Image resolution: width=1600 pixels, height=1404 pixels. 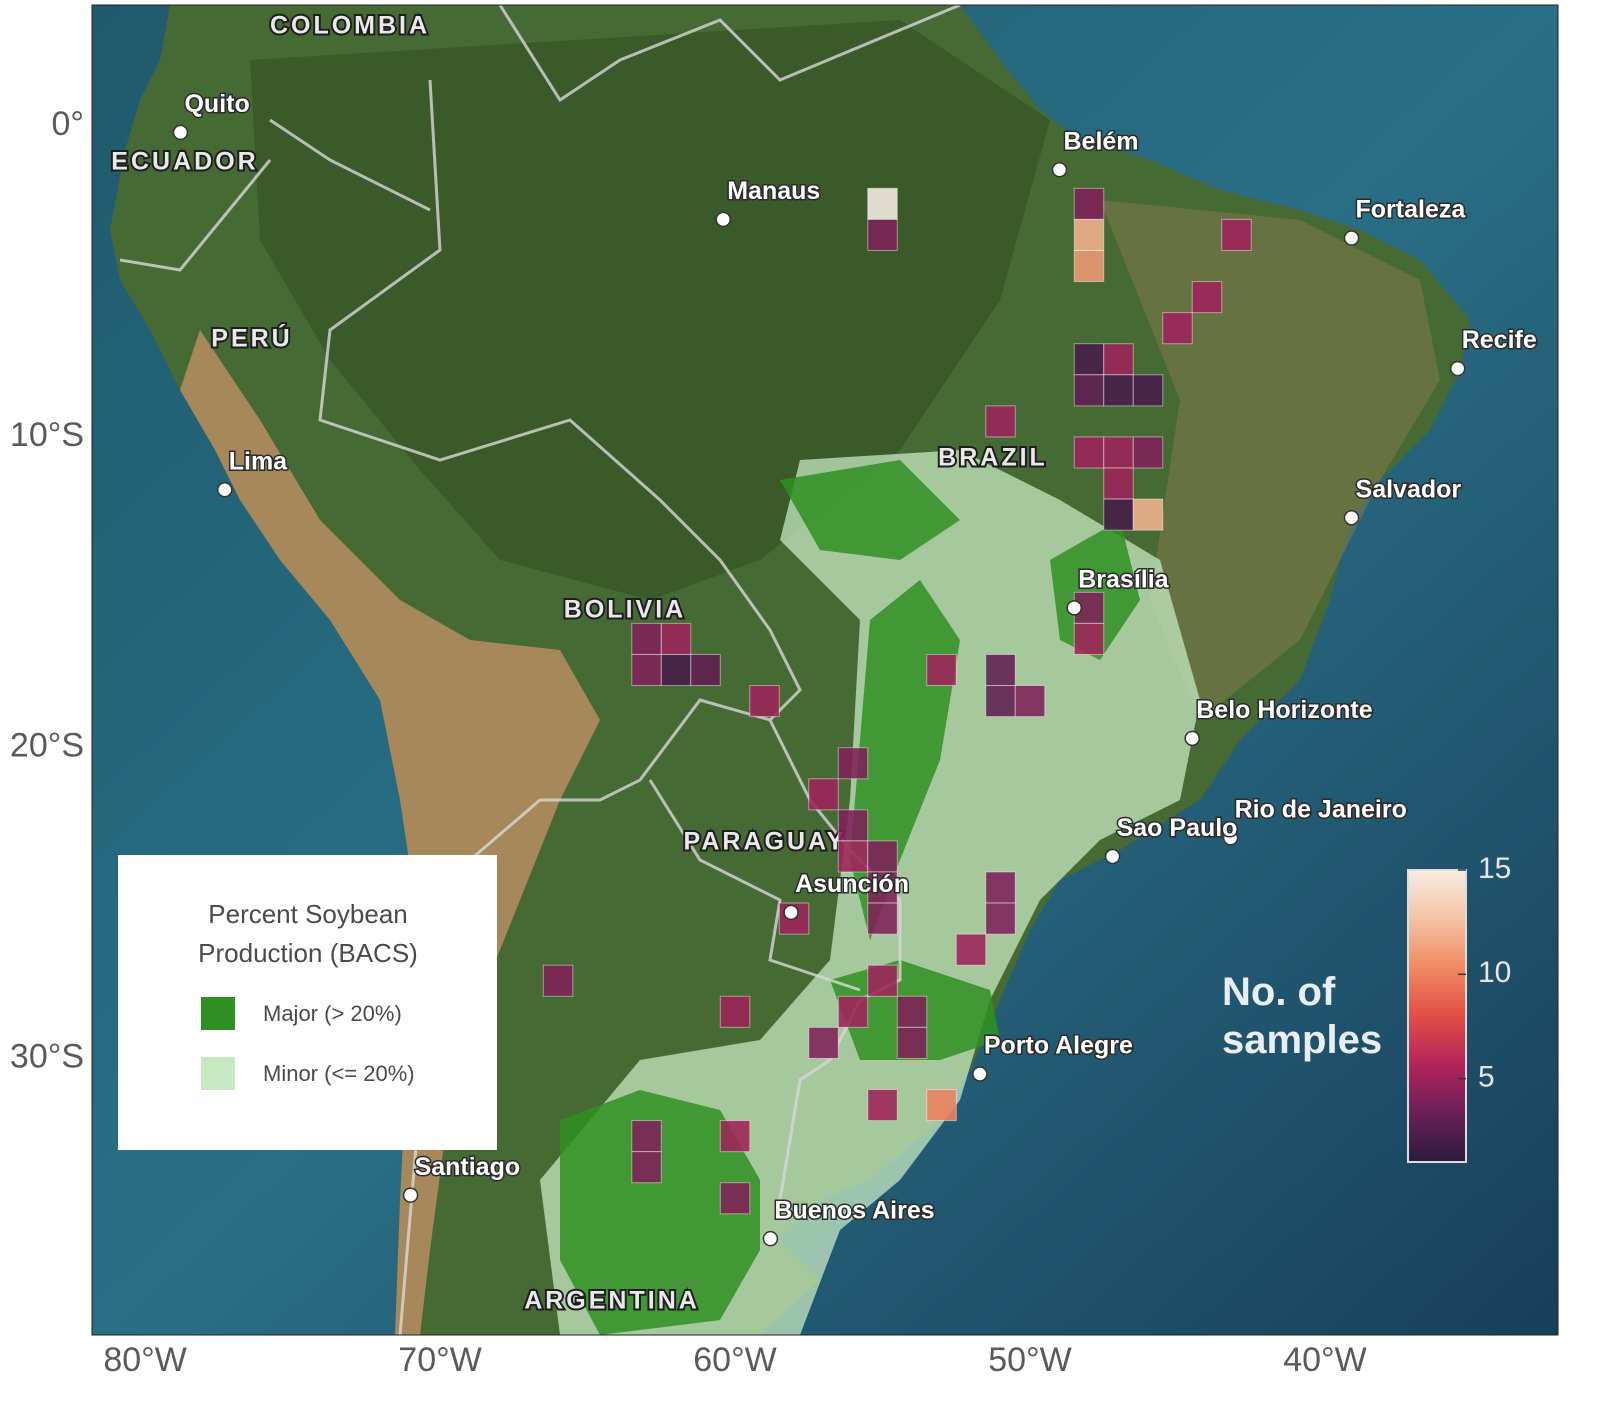 I want to click on city-label: Recife, so click(x=1499, y=340).